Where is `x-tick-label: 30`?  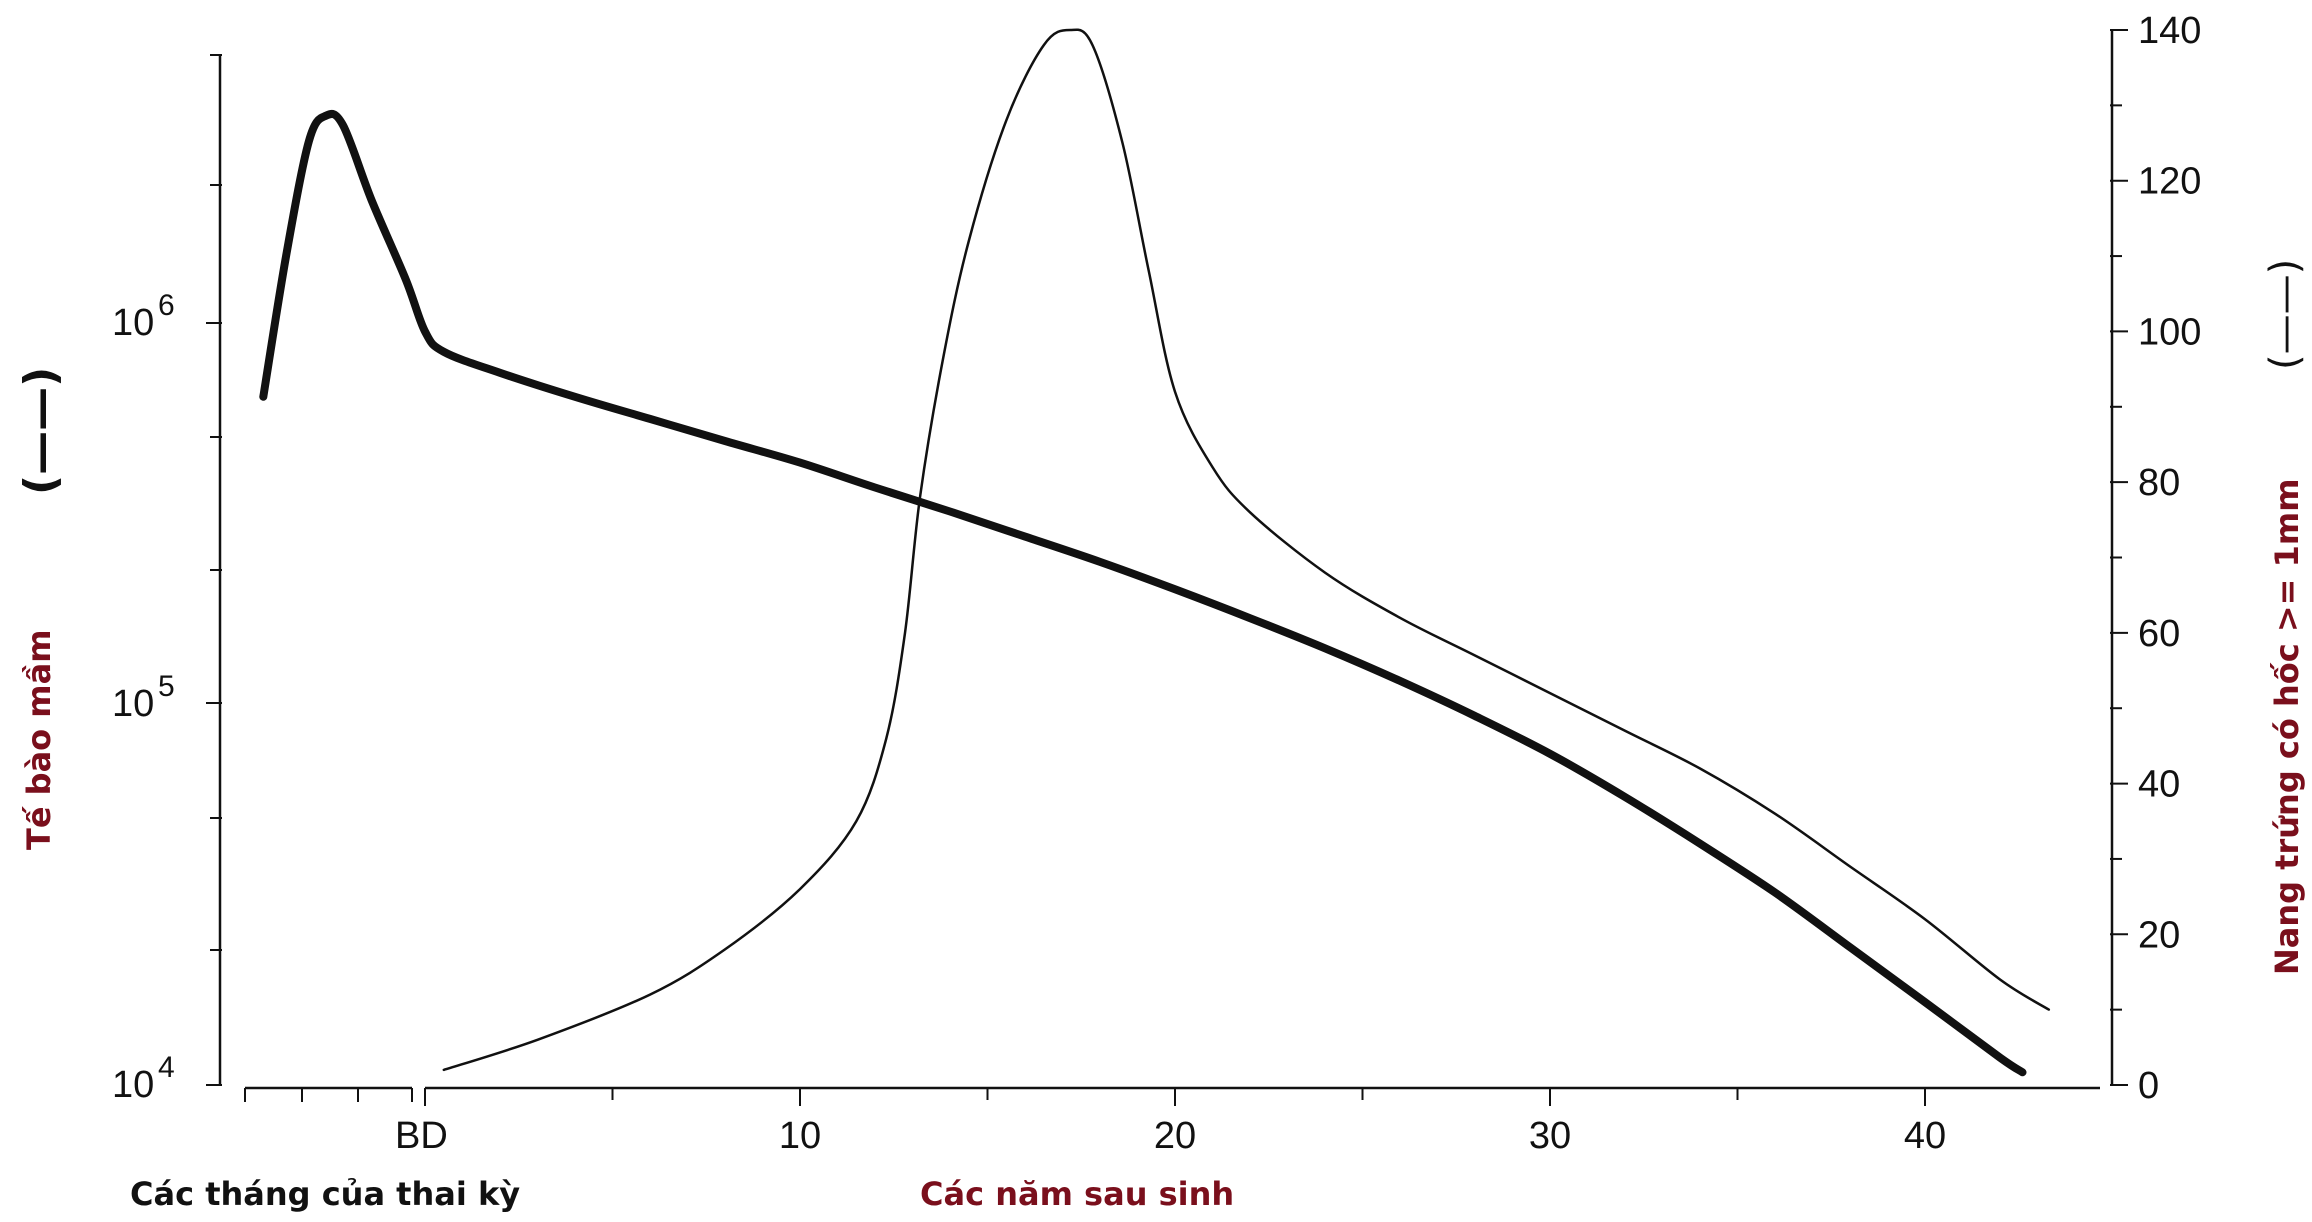 x-tick-label: 30 is located at coordinates (1550, 1136).